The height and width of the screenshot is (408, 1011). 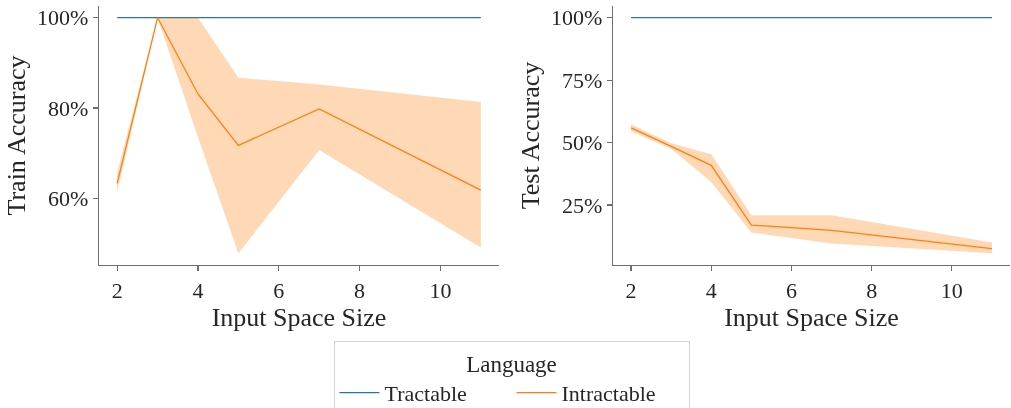 What do you see at coordinates (582, 143) in the screenshot?
I see `y-tick-label: 50%` at bounding box center [582, 143].